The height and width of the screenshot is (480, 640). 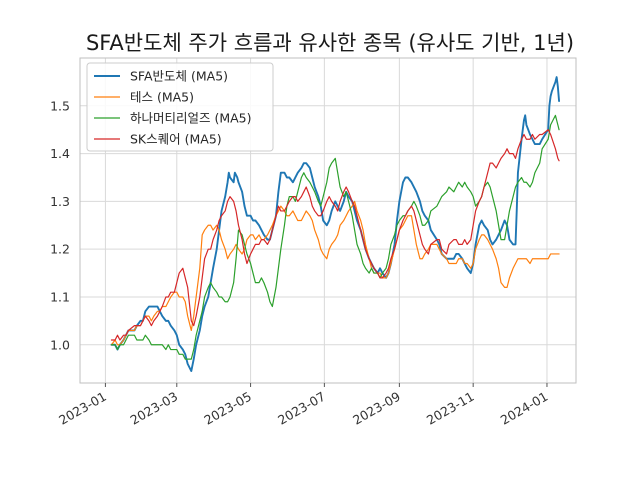 What do you see at coordinates (179, 76) in the screenshot?
I see `legend-label: SFA반도체 (MA5)` at bounding box center [179, 76].